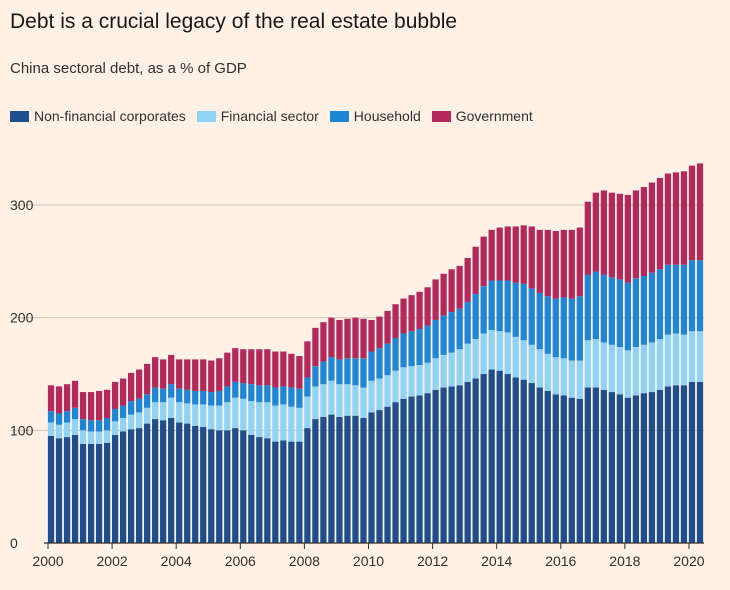 The image size is (730, 590). Describe the element at coordinates (22, 430) in the screenshot. I see `y-tick-label: 100` at that location.